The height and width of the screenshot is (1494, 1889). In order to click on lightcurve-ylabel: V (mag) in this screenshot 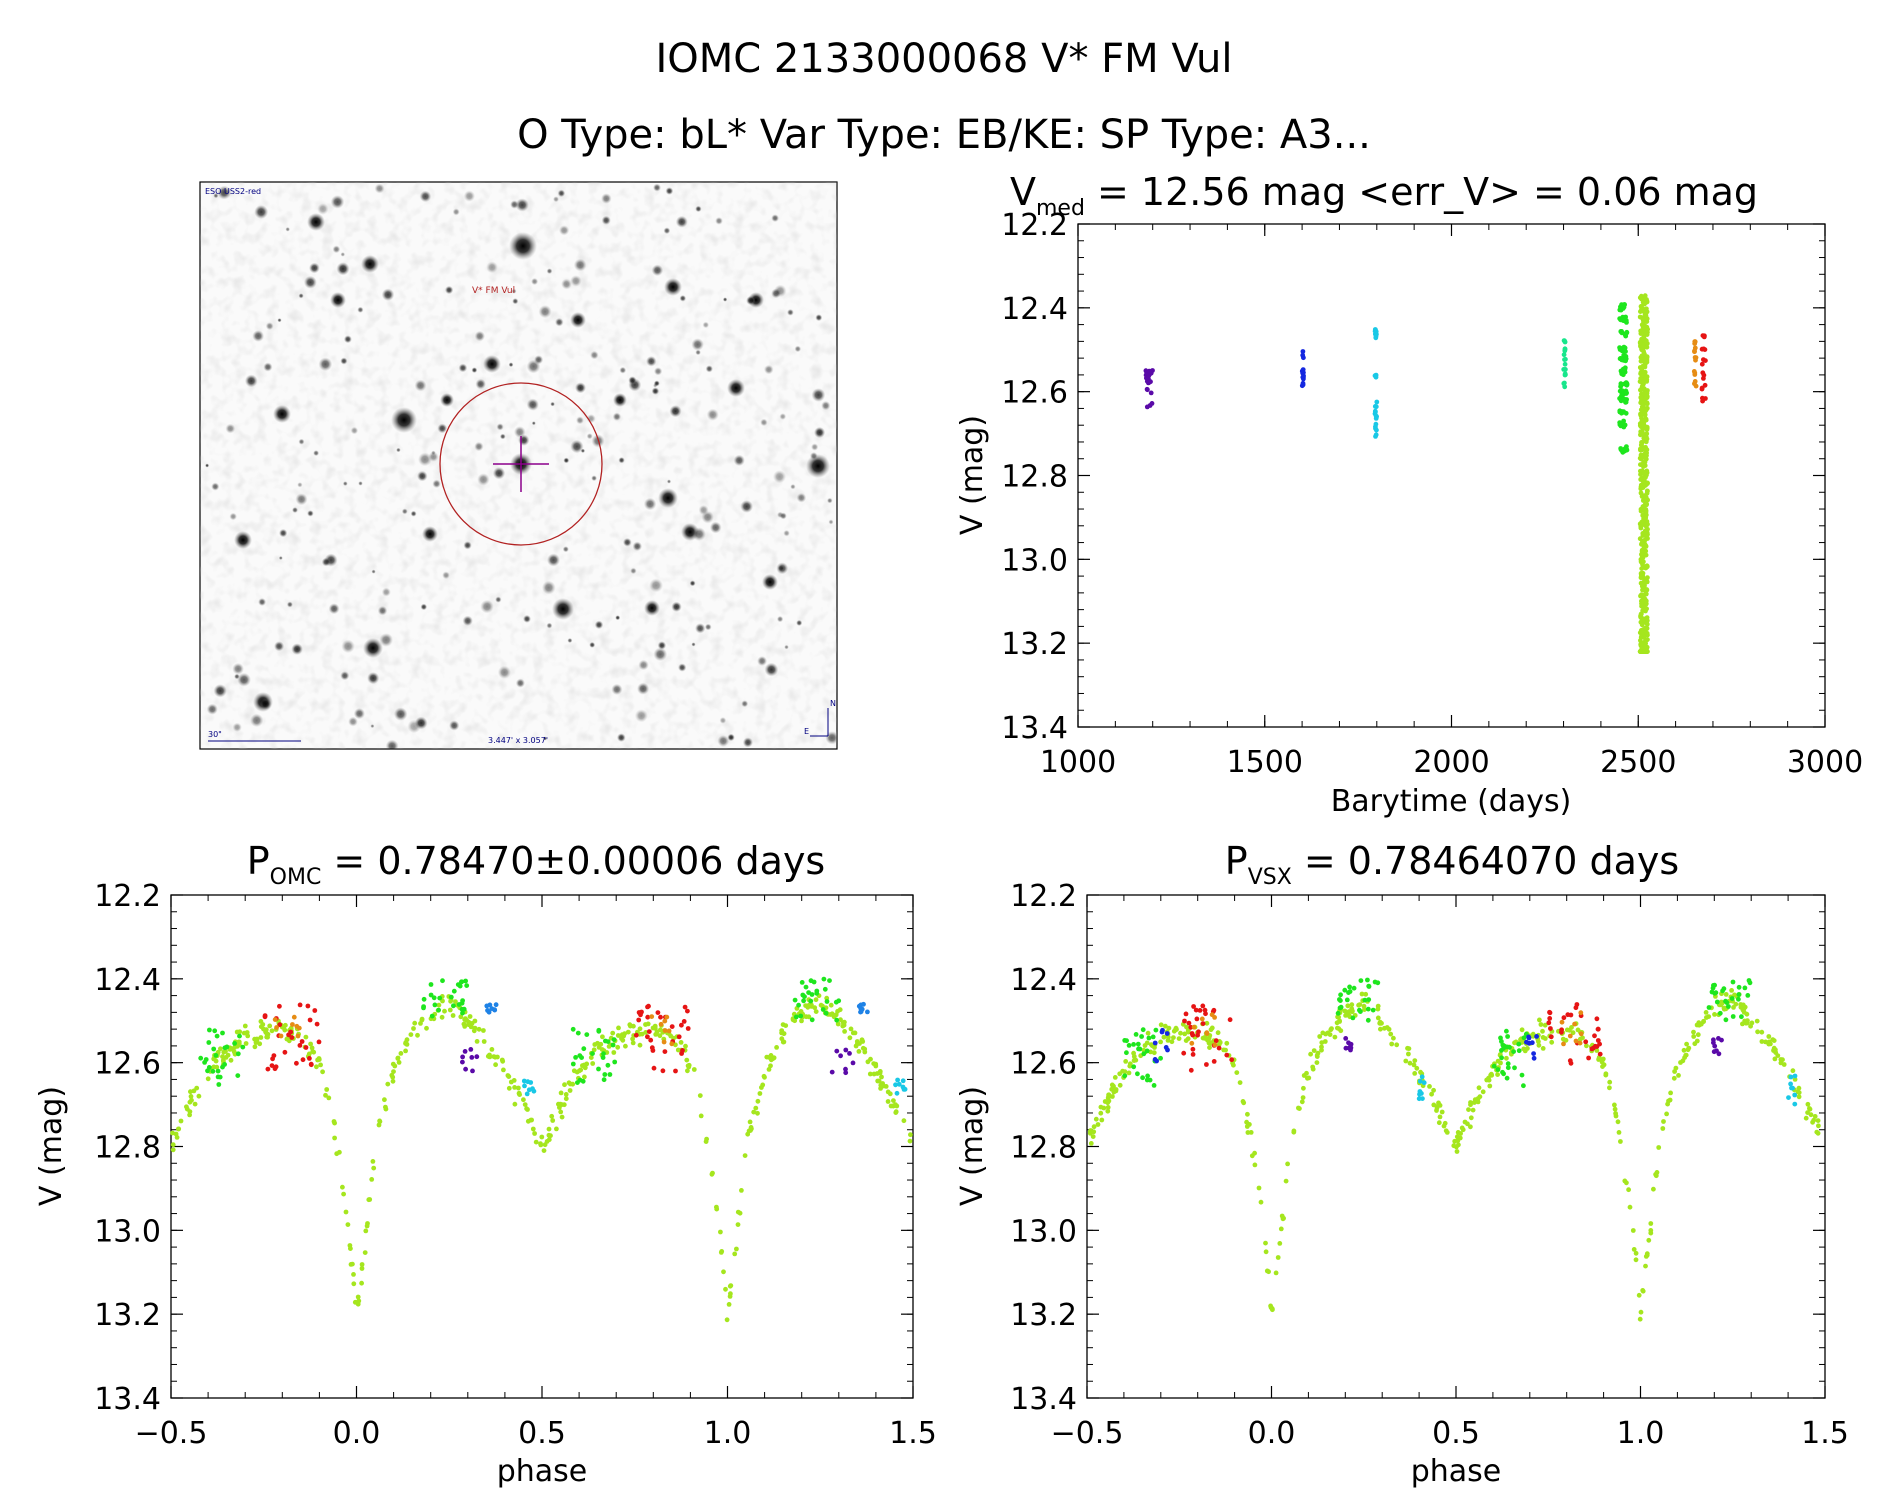, I will do `click(972, 475)`.